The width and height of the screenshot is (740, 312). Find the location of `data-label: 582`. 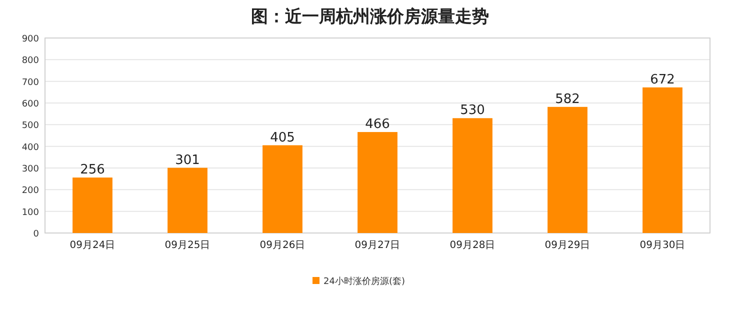

data-label: 582 is located at coordinates (567, 99).